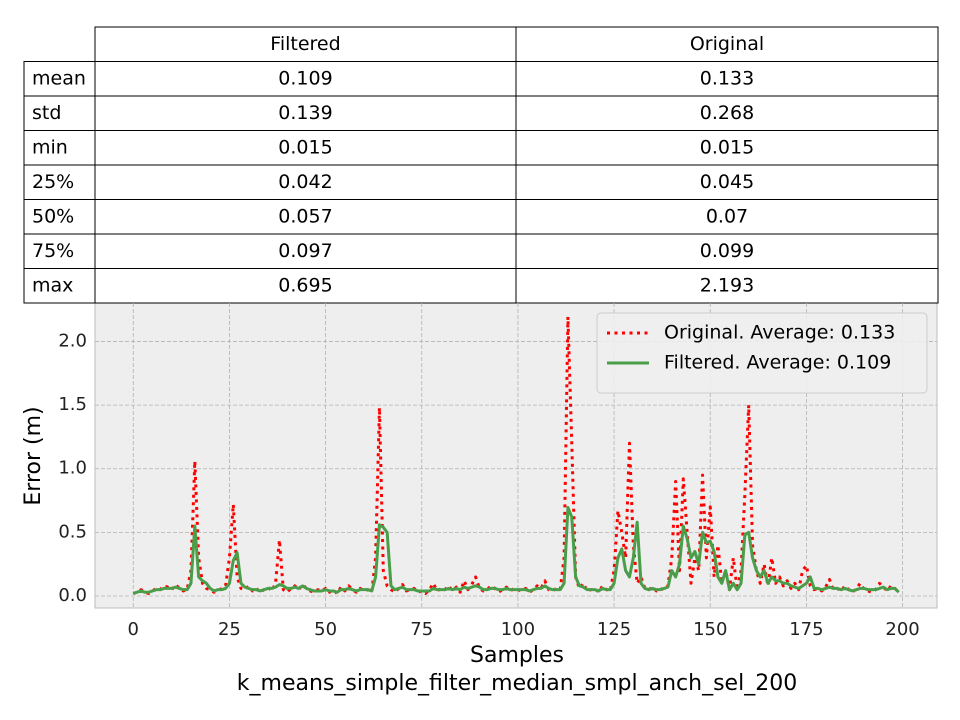  Describe the element at coordinates (902, 629) in the screenshot. I see `x-tick-label: 200` at that location.